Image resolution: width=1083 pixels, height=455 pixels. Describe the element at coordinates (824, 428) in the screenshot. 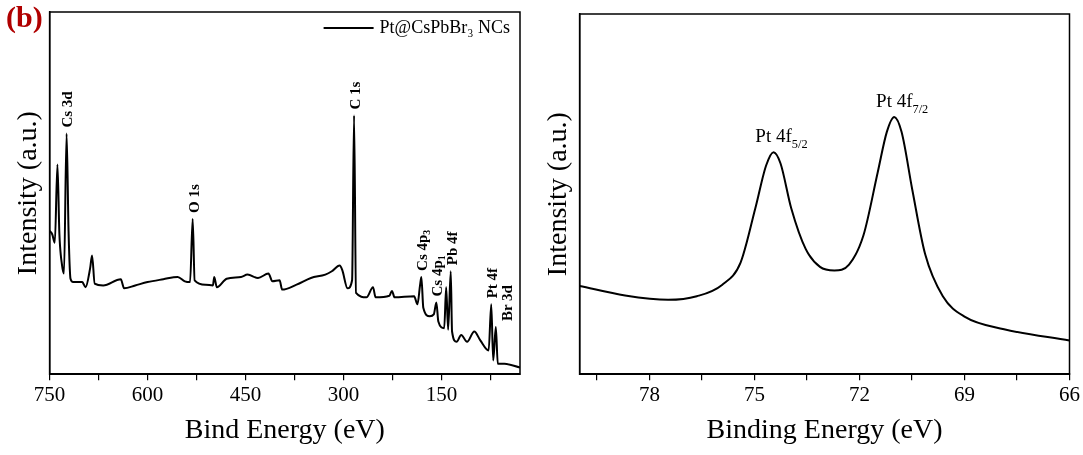

I see `x-axis-title: Binding Energy (eV)` at that location.